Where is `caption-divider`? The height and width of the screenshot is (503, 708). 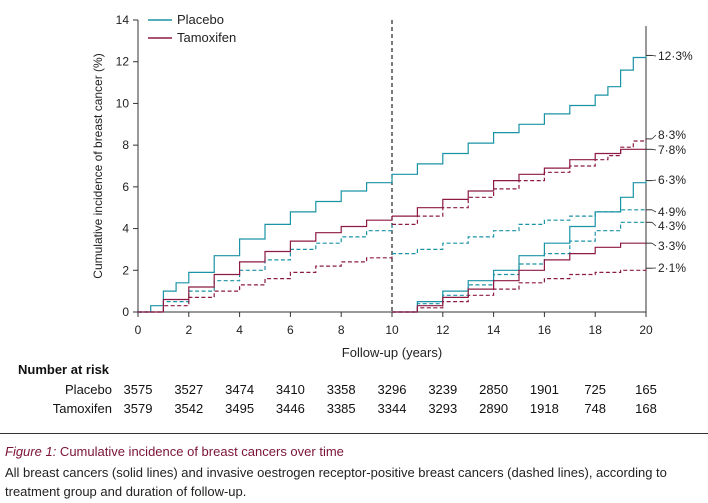 caption-divider is located at coordinates (354, 433).